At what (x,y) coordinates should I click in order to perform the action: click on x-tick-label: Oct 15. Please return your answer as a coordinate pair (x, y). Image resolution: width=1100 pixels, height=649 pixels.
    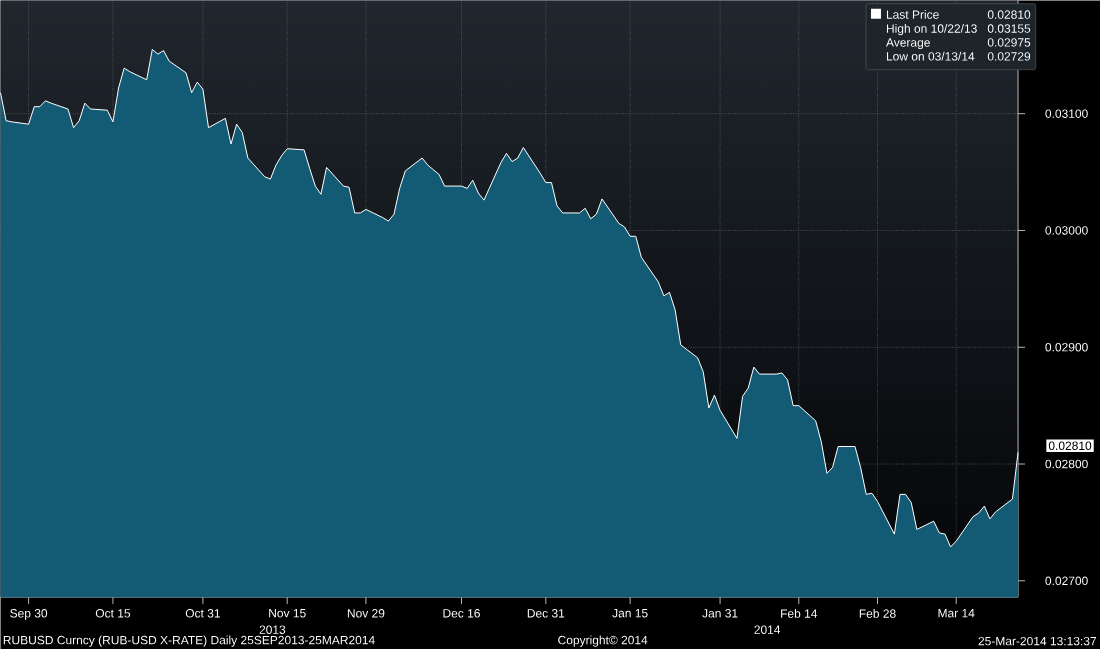
    Looking at the image, I should click on (113, 613).